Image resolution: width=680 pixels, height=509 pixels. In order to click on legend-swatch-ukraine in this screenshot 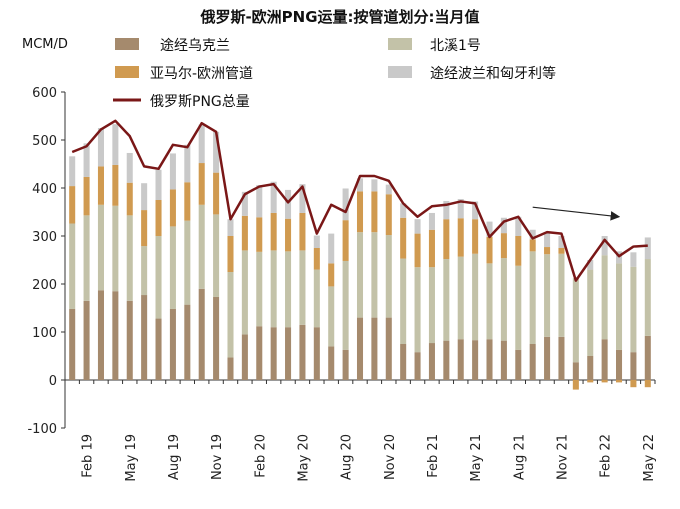, I will do `click(127, 44)`.